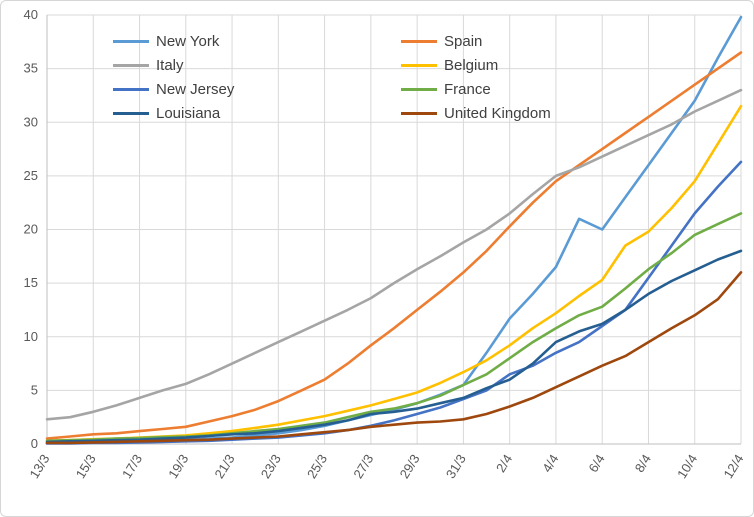 This screenshot has width=754, height=517. I want to click on x-axis-tick-label: 17/3, so click(132, 466).